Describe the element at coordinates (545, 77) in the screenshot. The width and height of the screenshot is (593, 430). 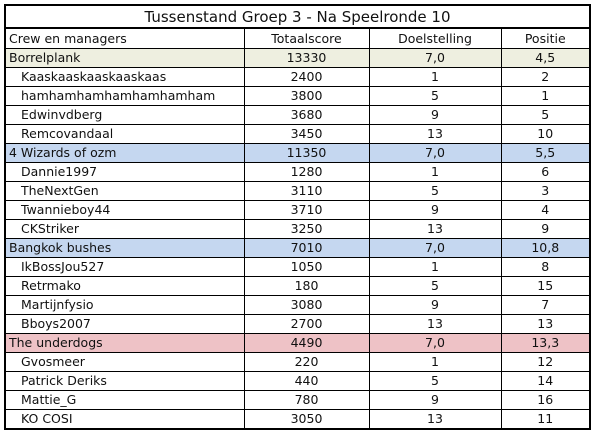
I see `member-position: 2` at that location.